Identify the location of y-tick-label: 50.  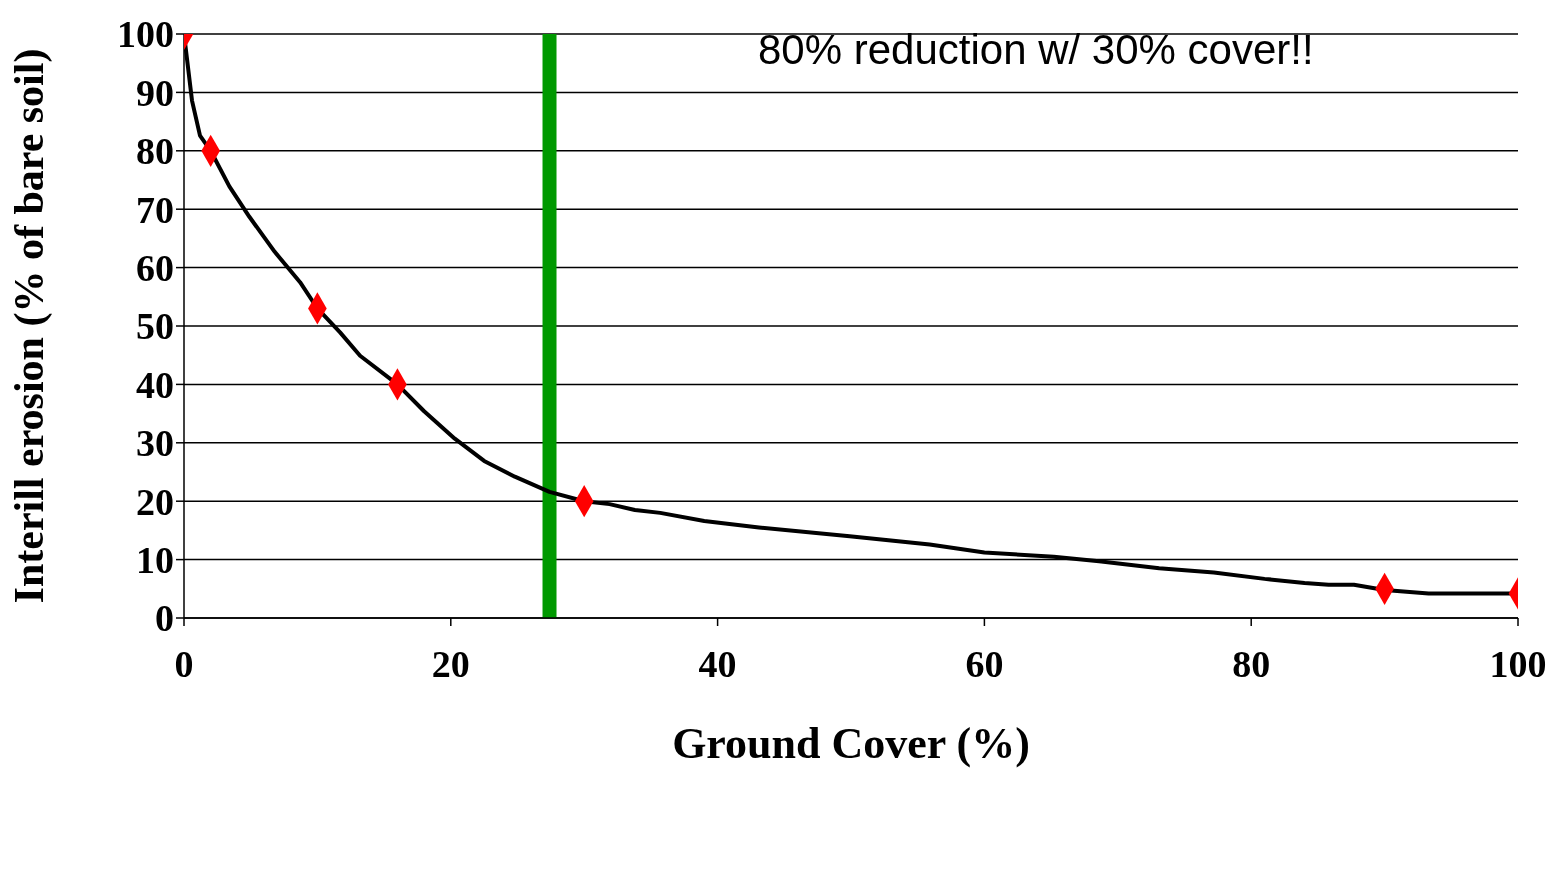
(155, 326).